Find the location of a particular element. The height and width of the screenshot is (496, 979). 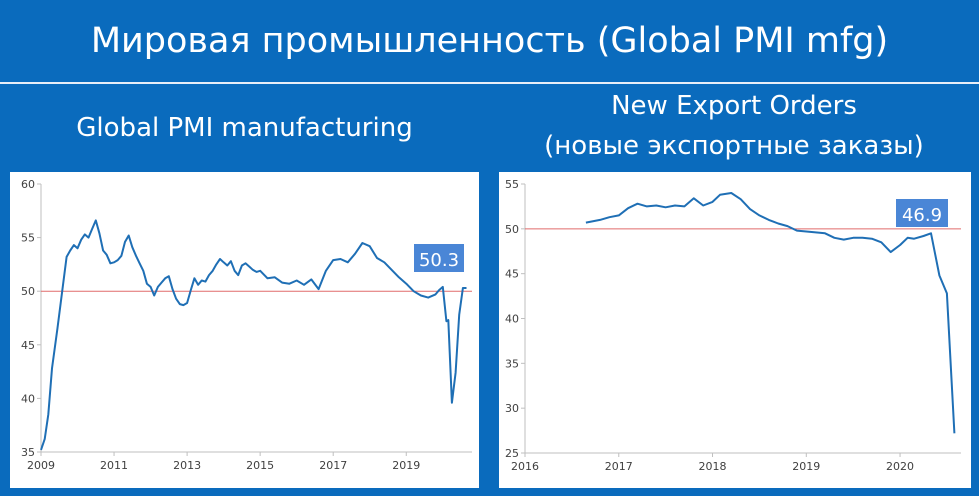

right-y-tick-label: 55 is located at coordinates (512, 184).